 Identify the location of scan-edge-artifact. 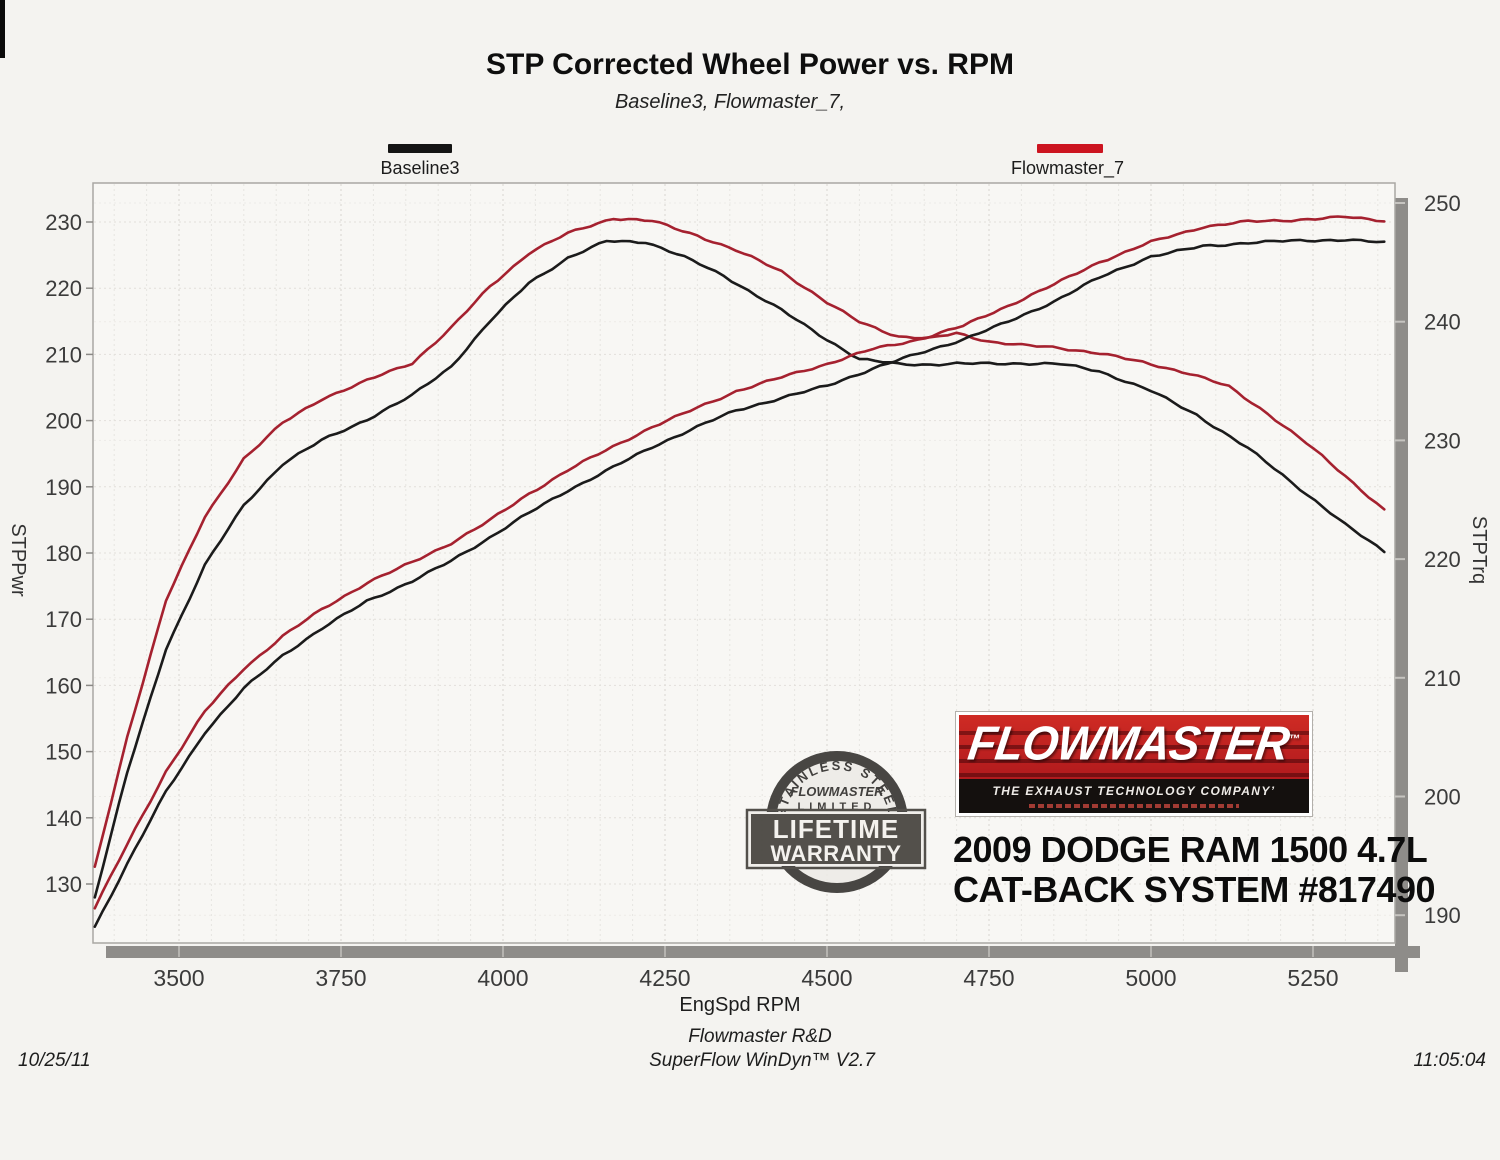
(2, 29).